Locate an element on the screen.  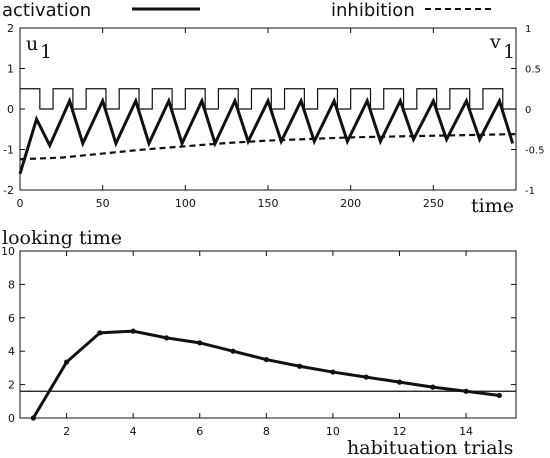
stimulus-pulse-line is located at coordinates (268, 99).